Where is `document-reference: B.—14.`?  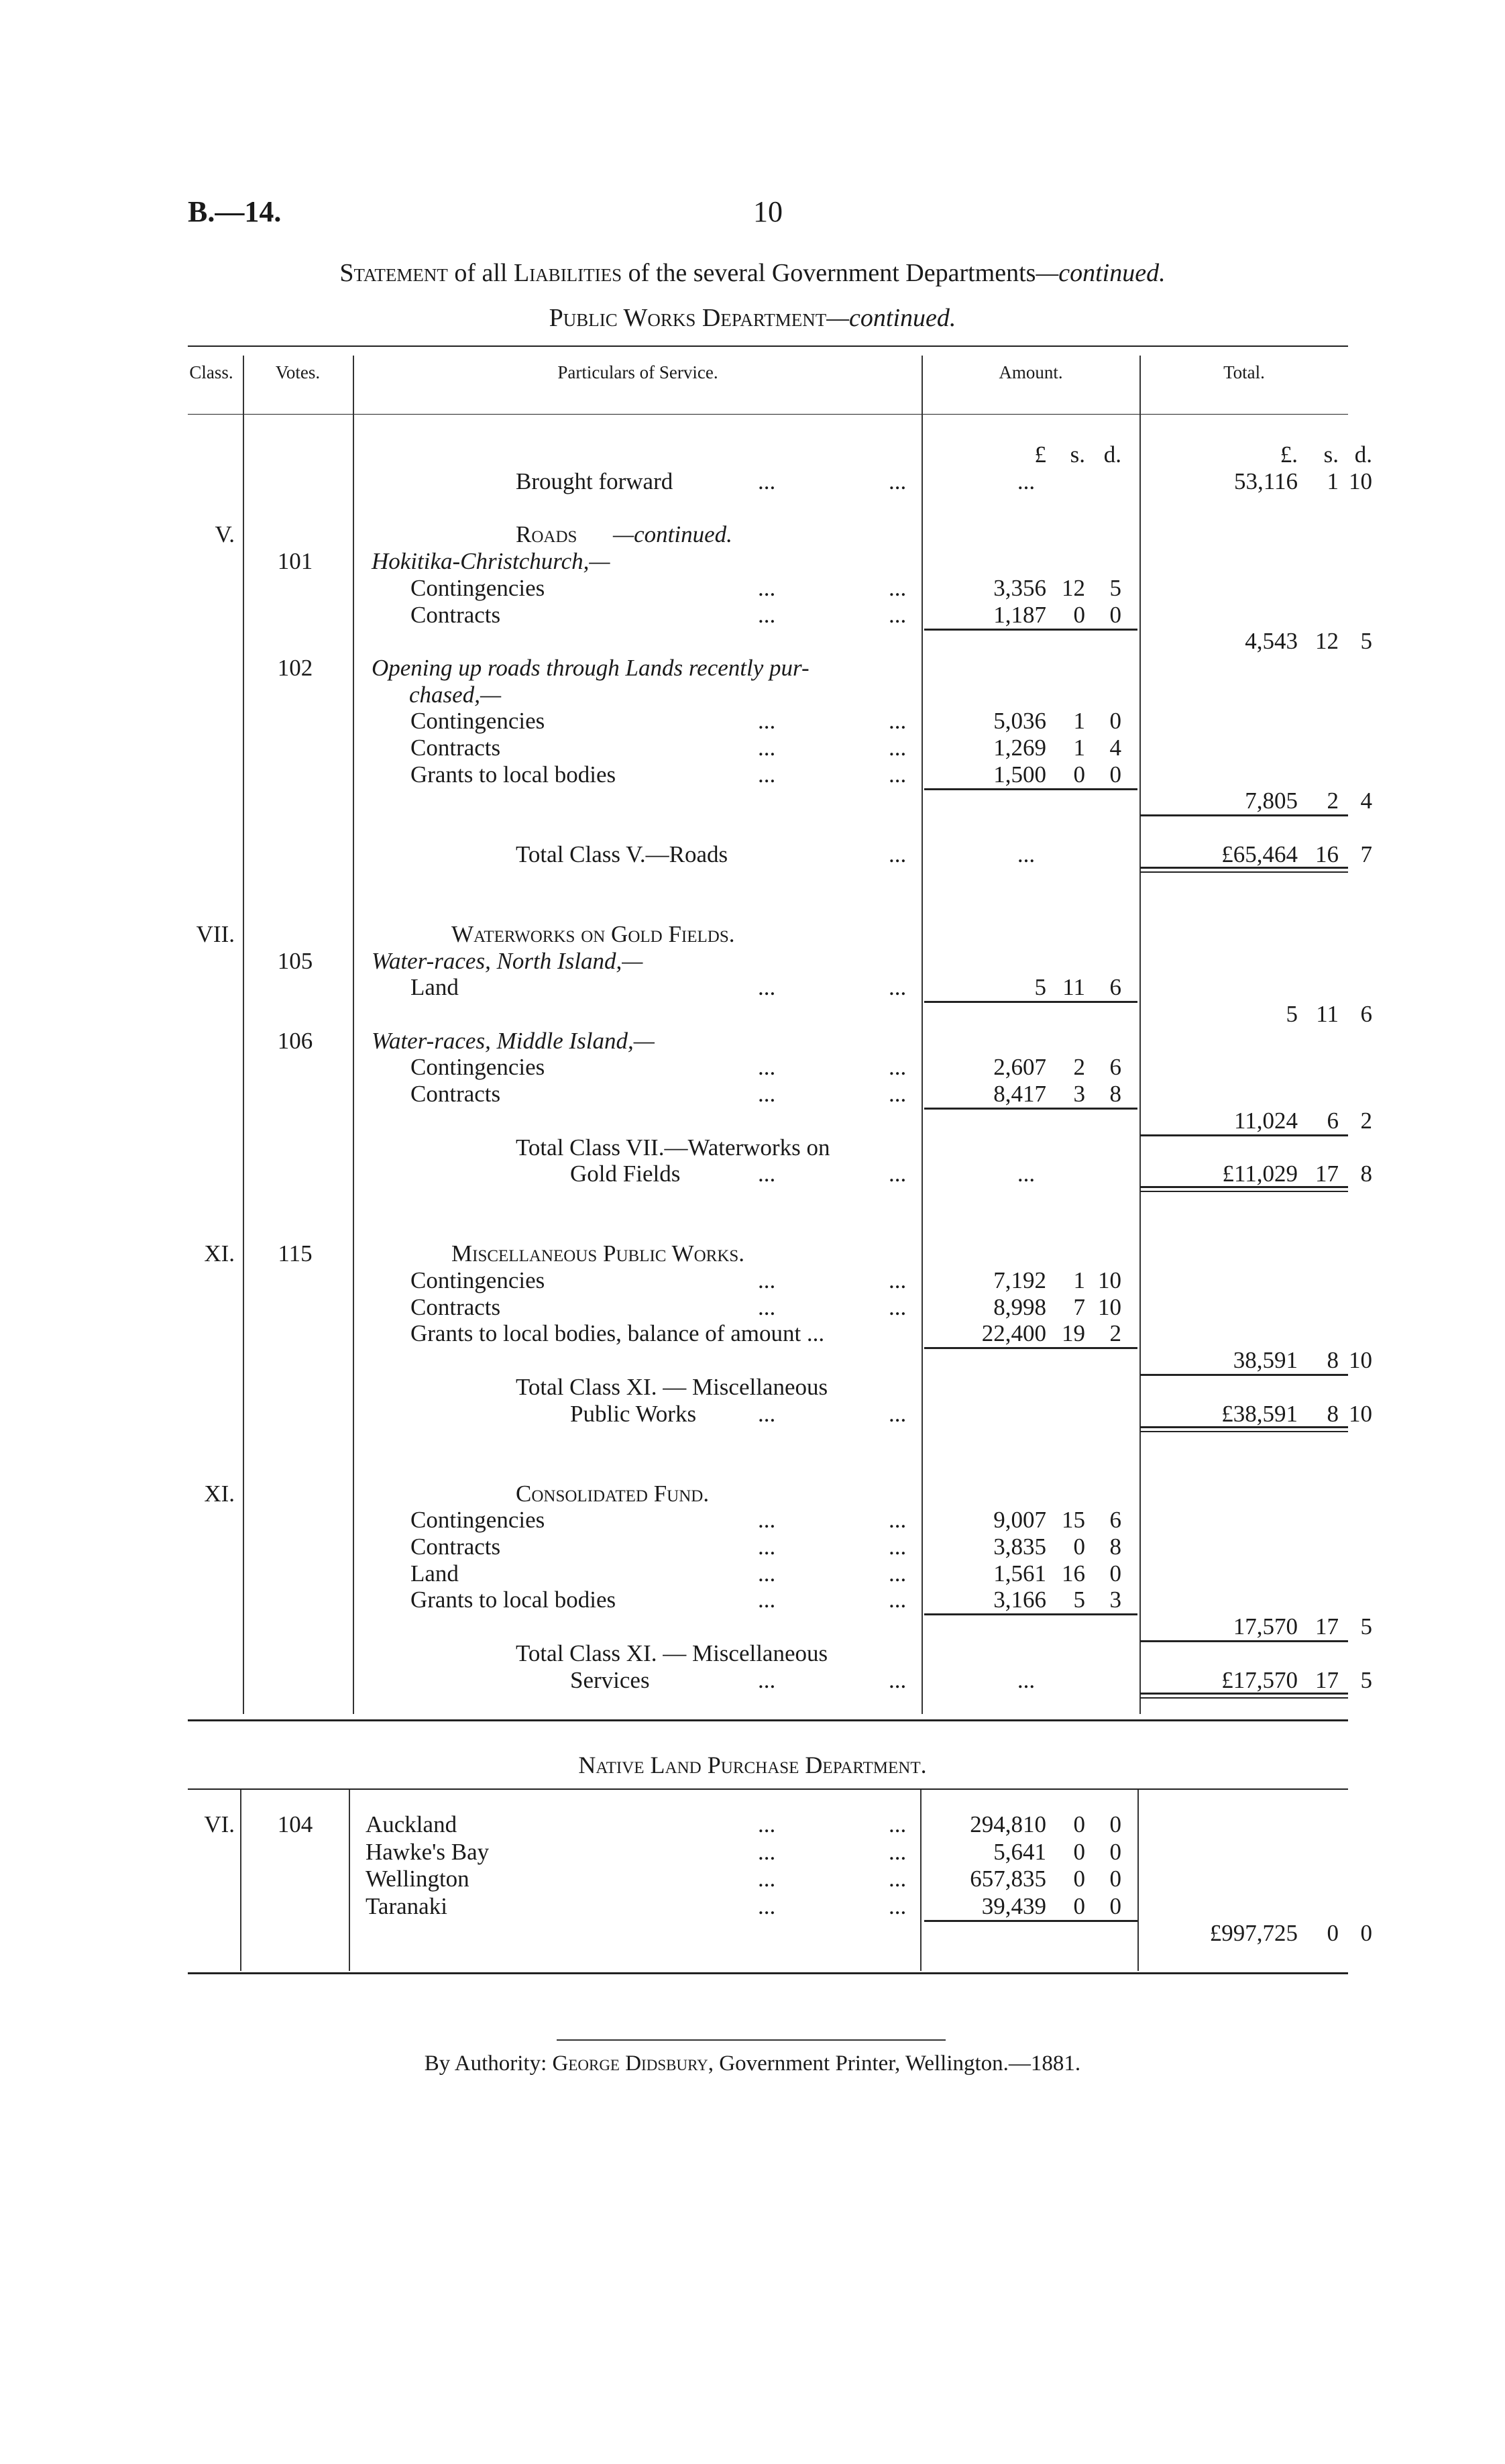 document-reference: B.—14. is located at coordinates (235, 212).